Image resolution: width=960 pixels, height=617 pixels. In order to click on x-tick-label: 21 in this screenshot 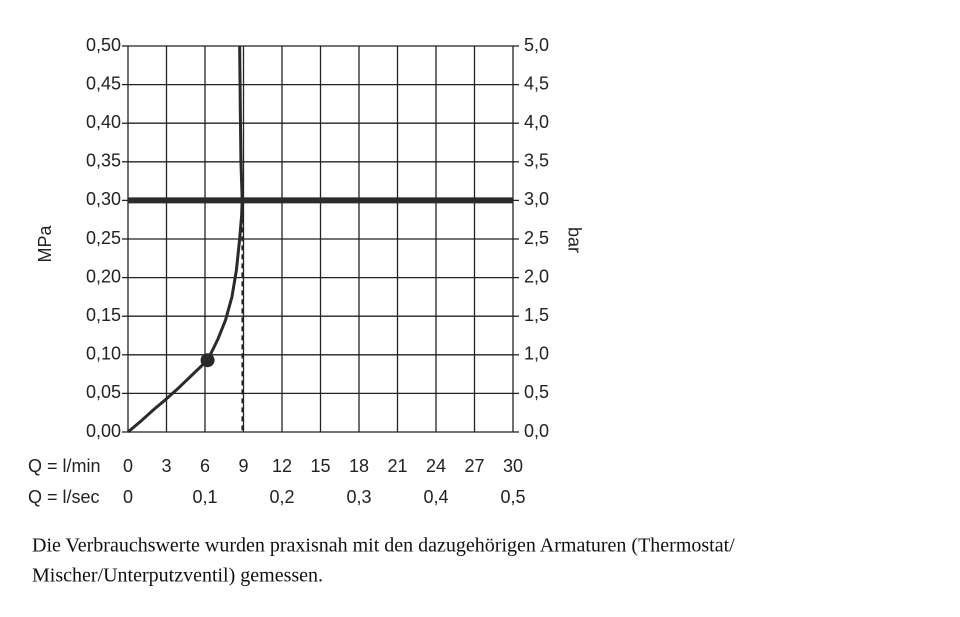, I will do `click(397, 466)`.